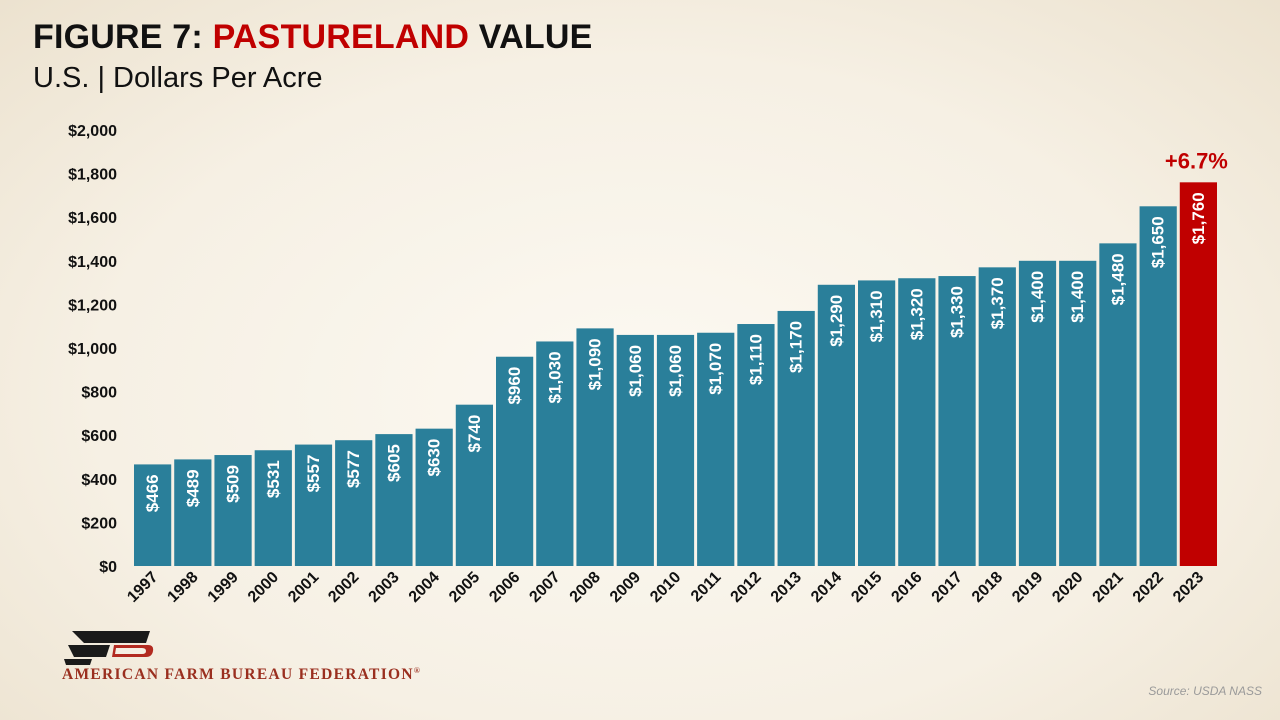 This screenshot has width=1280, height=720. I want to click on x-tick-label: 2019, so click(1027, 587).